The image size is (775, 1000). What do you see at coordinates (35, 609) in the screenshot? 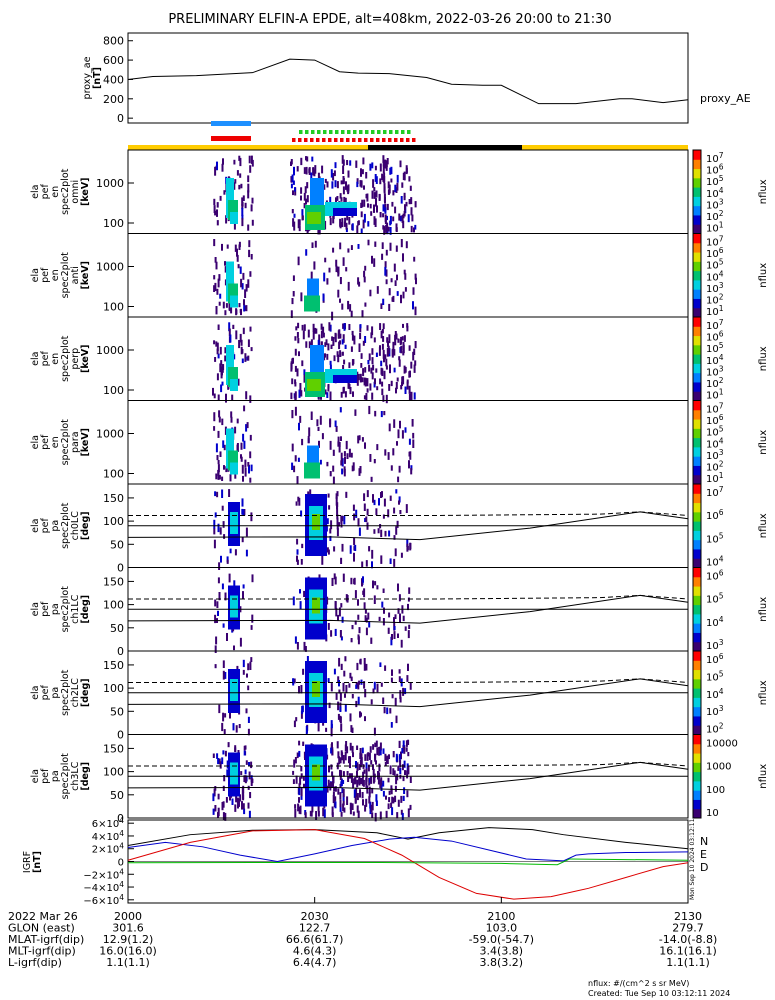
I see `panel-axis-label-line: ela` at bounding box center [35, 609].